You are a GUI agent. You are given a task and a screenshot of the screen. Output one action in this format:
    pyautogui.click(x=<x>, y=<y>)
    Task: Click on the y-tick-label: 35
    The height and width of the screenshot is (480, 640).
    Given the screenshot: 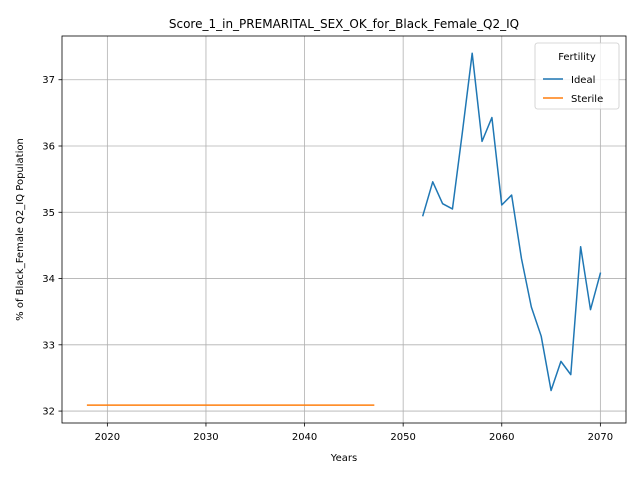 What is the action you would take?
    pyautogui.click(x=48, y=213)
    